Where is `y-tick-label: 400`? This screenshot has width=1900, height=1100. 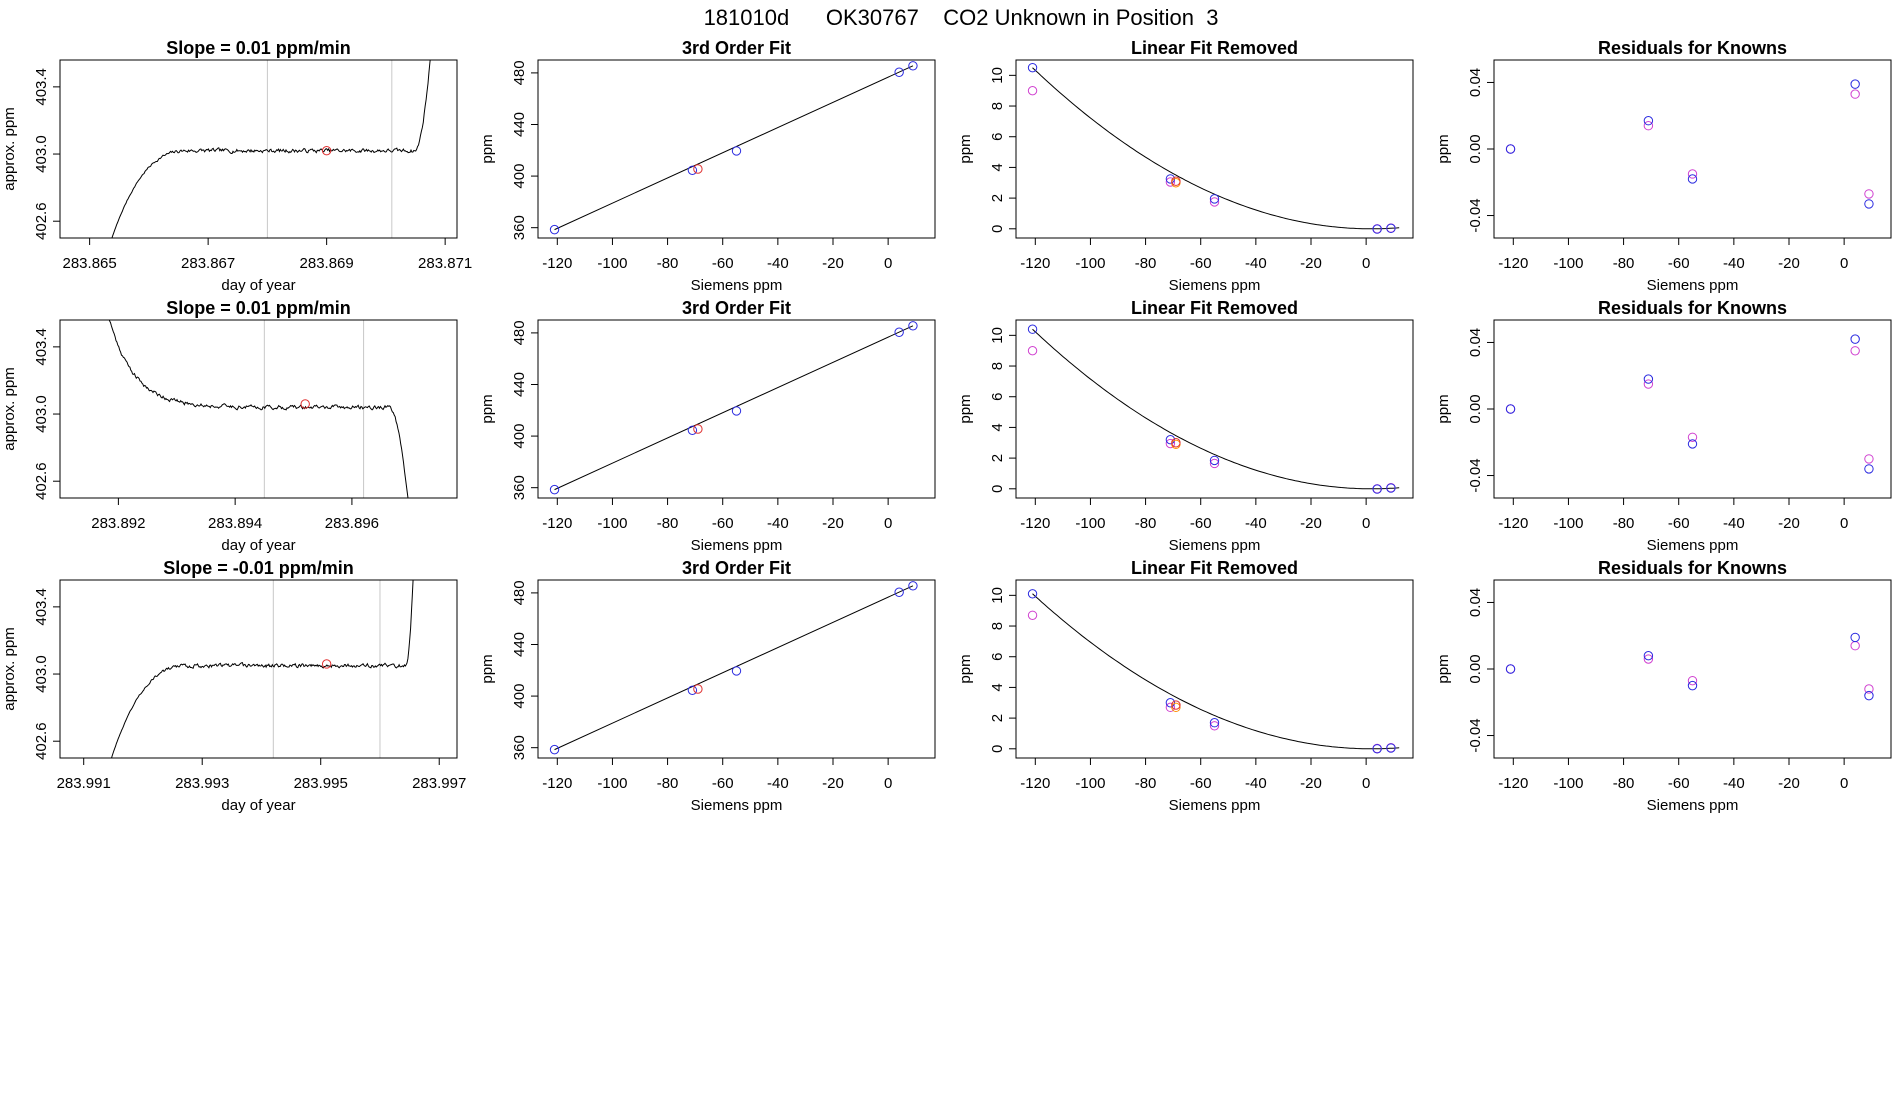 y-tick-label: 400 is located at coordinates (519, 436).